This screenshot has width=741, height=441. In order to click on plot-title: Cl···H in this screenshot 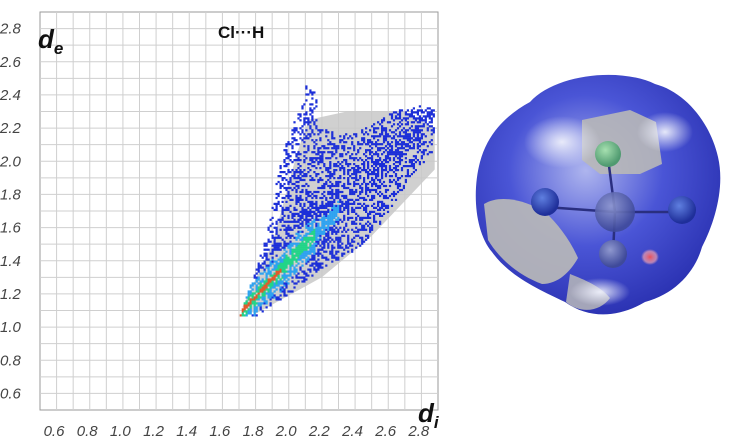, I will do `click(241, 32)`.